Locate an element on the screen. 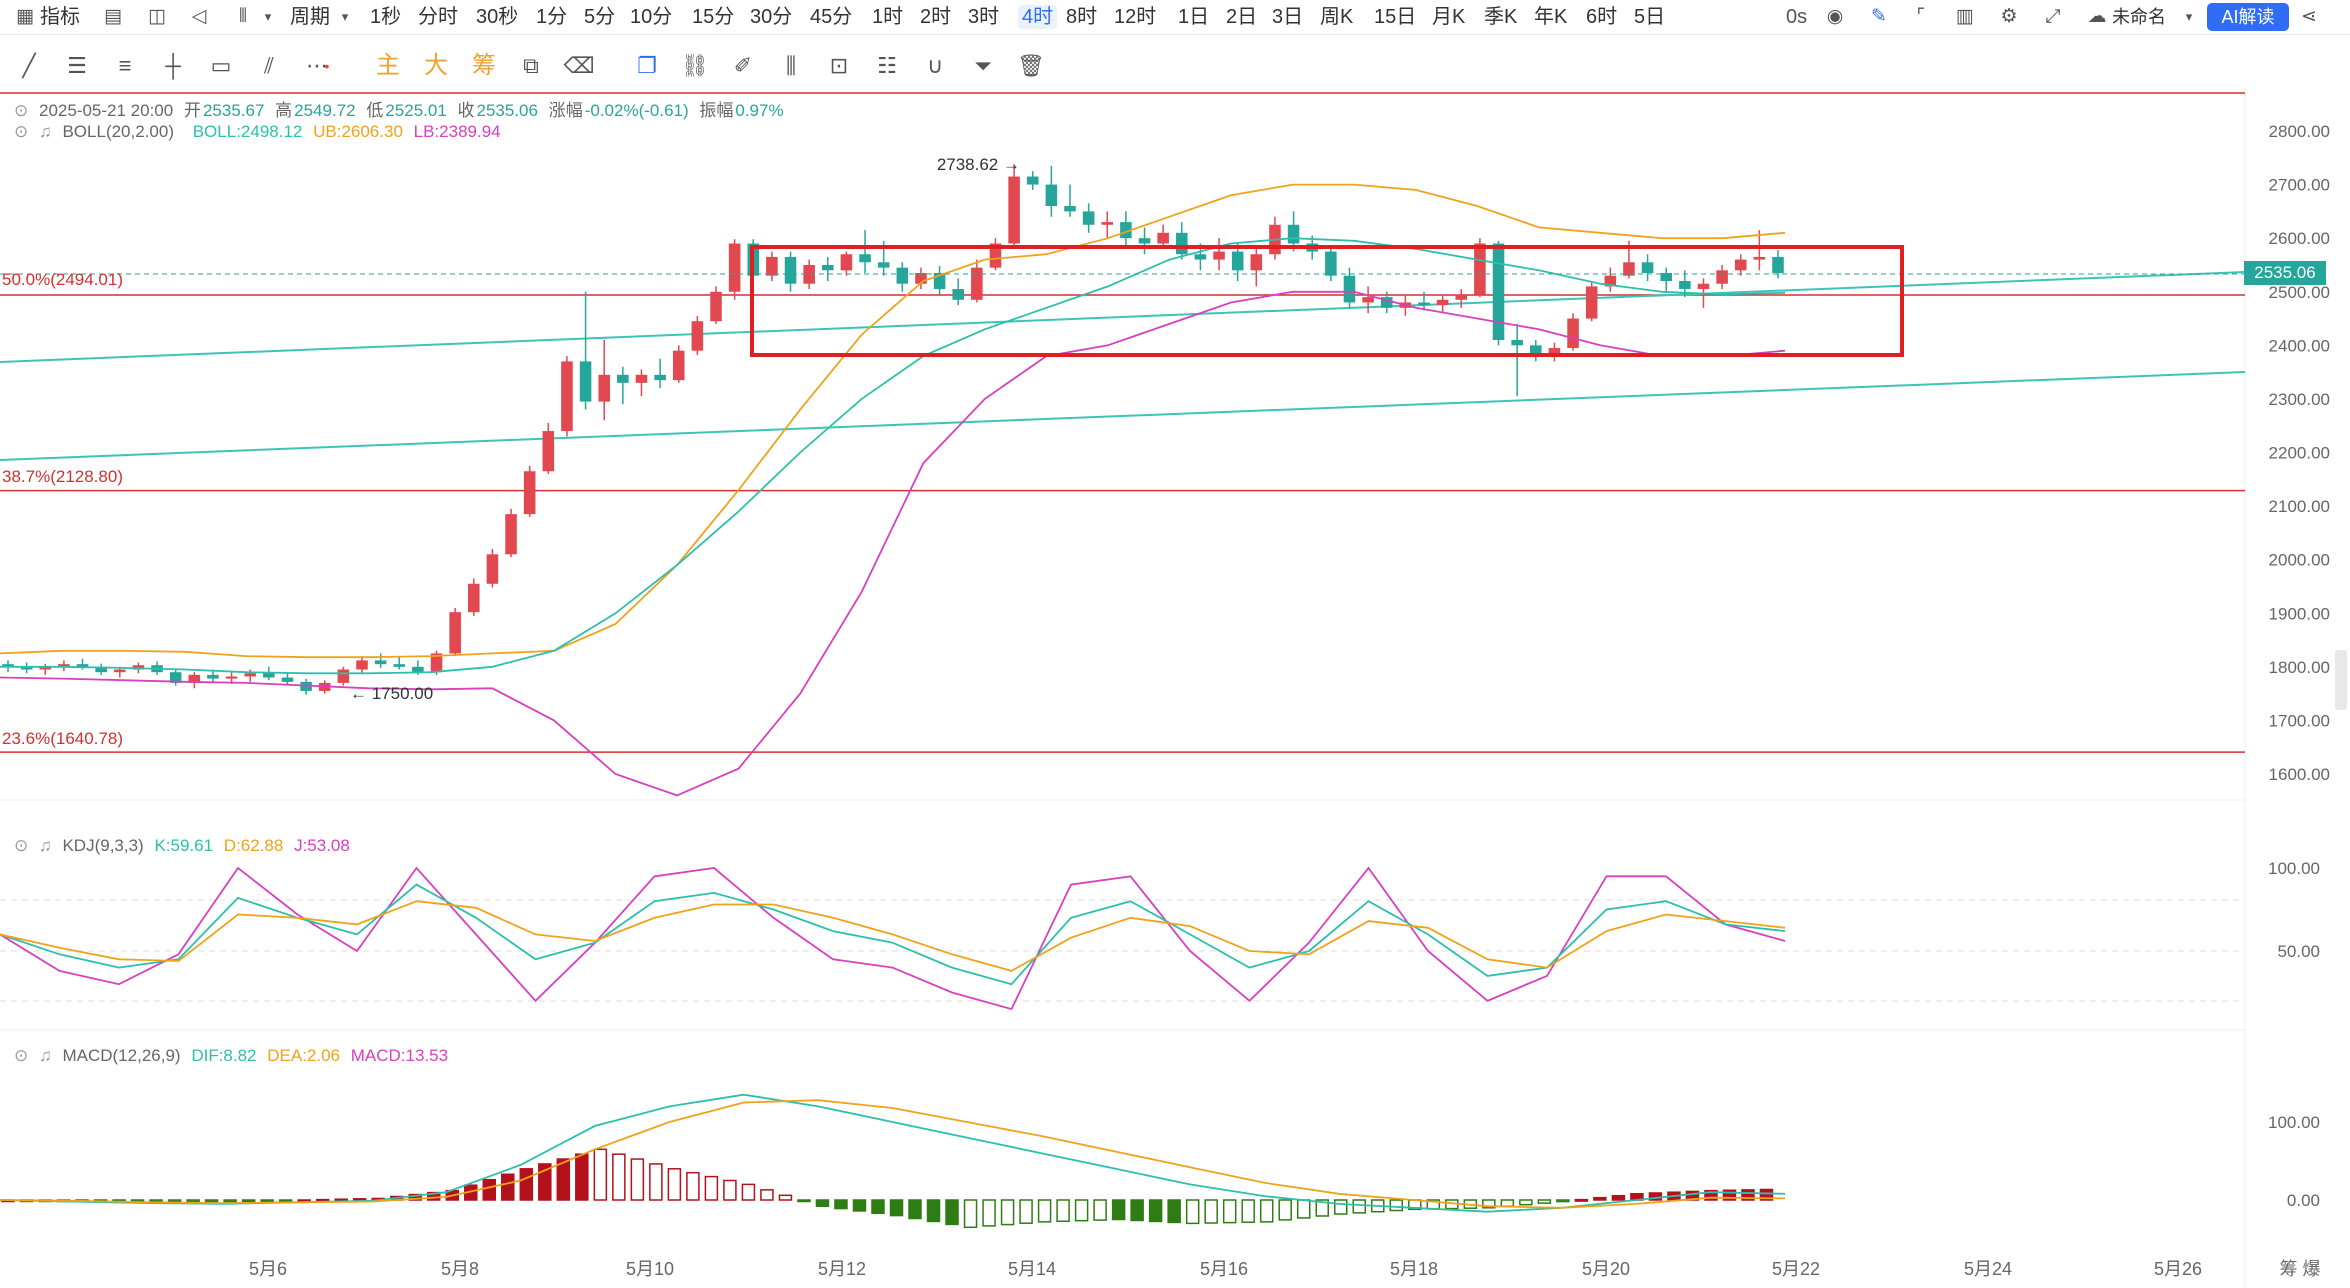 This screenshot has height=1288, width=2350. cloud-icon: ☁ is located at coordinates (2097, 16).